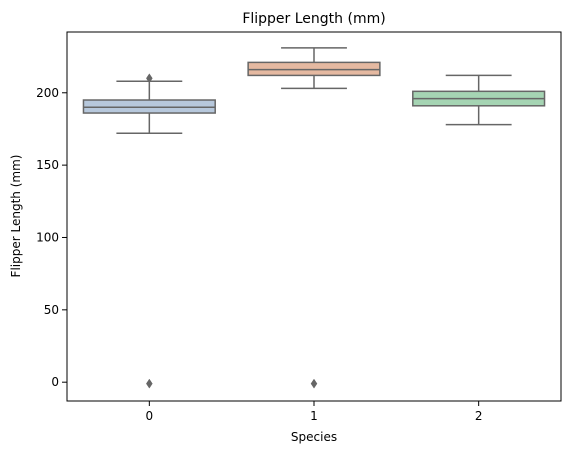 Image resolution: width=575 pixels, height=455 pixels. I want to click on x-axis: 0 1 2, so click(314, 412).